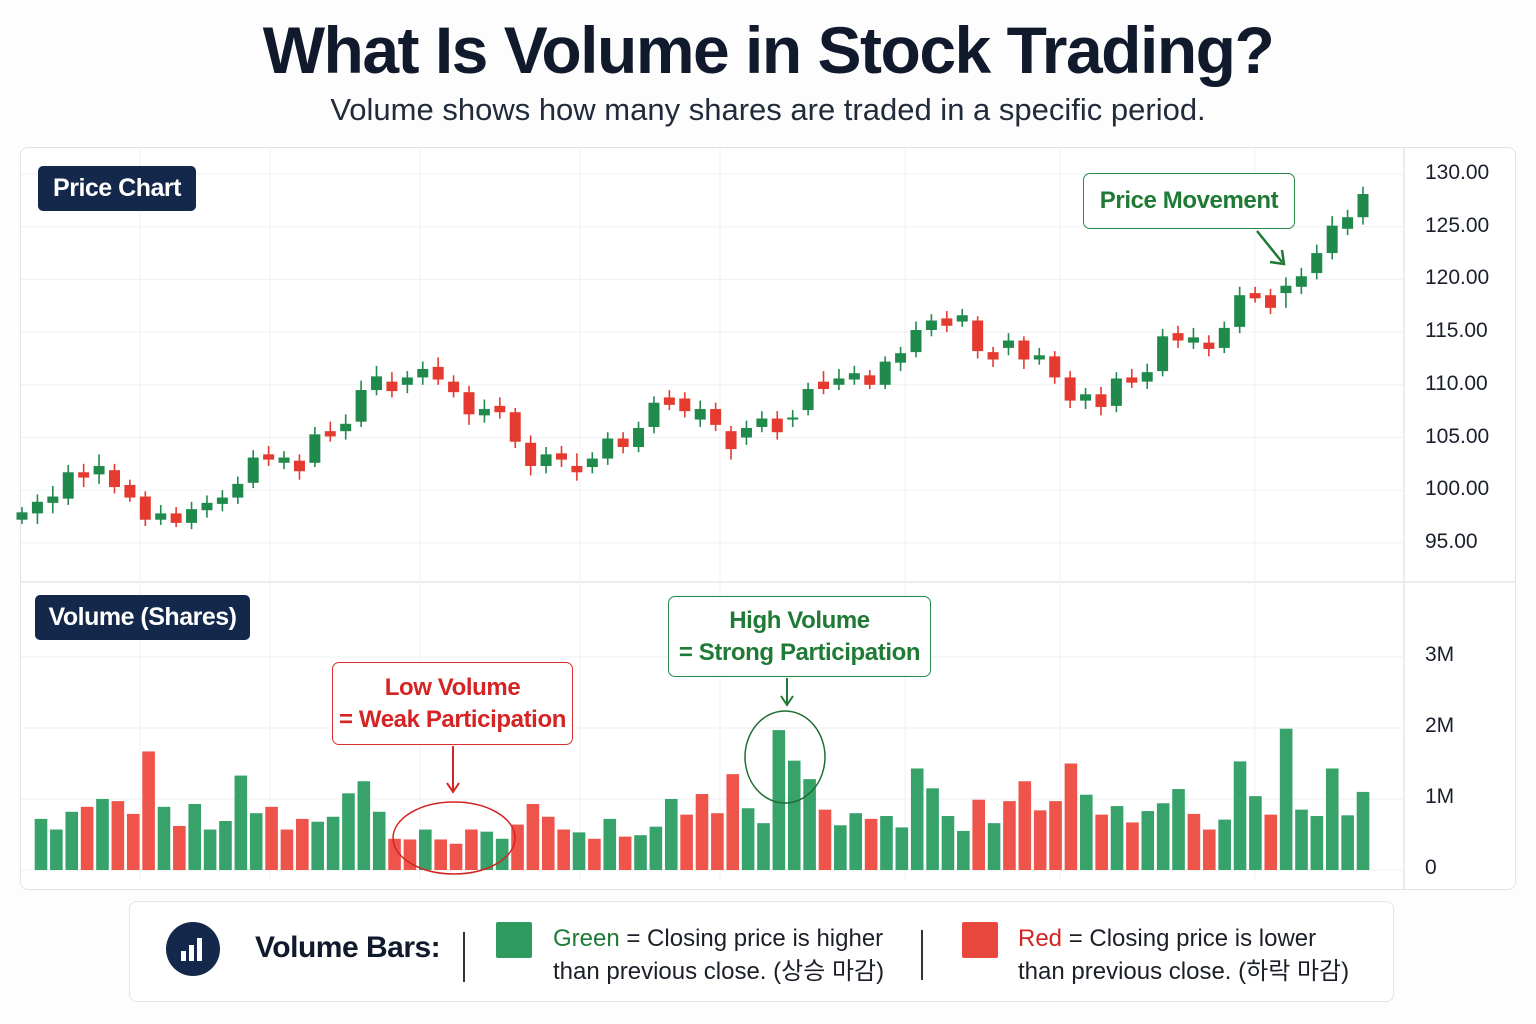 This screenshot has height=1024, width=1536. I want to click on price-chart-label: Price Chart, so click(117, 188).